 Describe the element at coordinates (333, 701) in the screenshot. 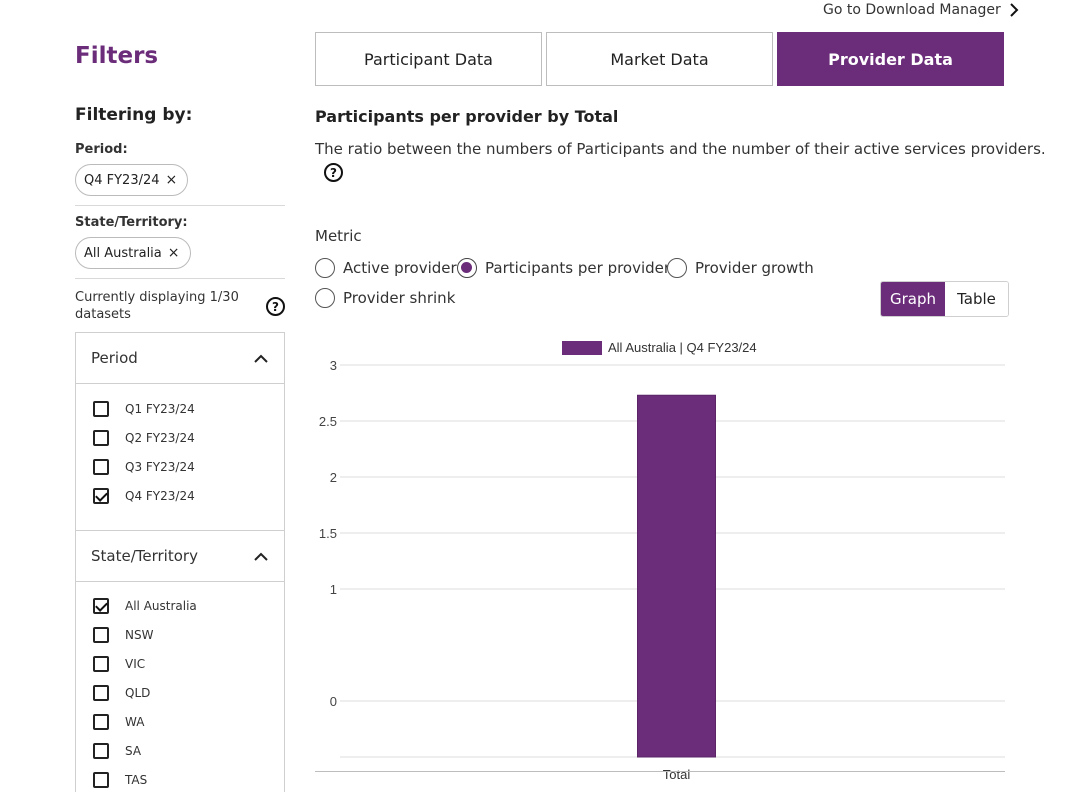

I see `y-tick-label: 0` at that location.